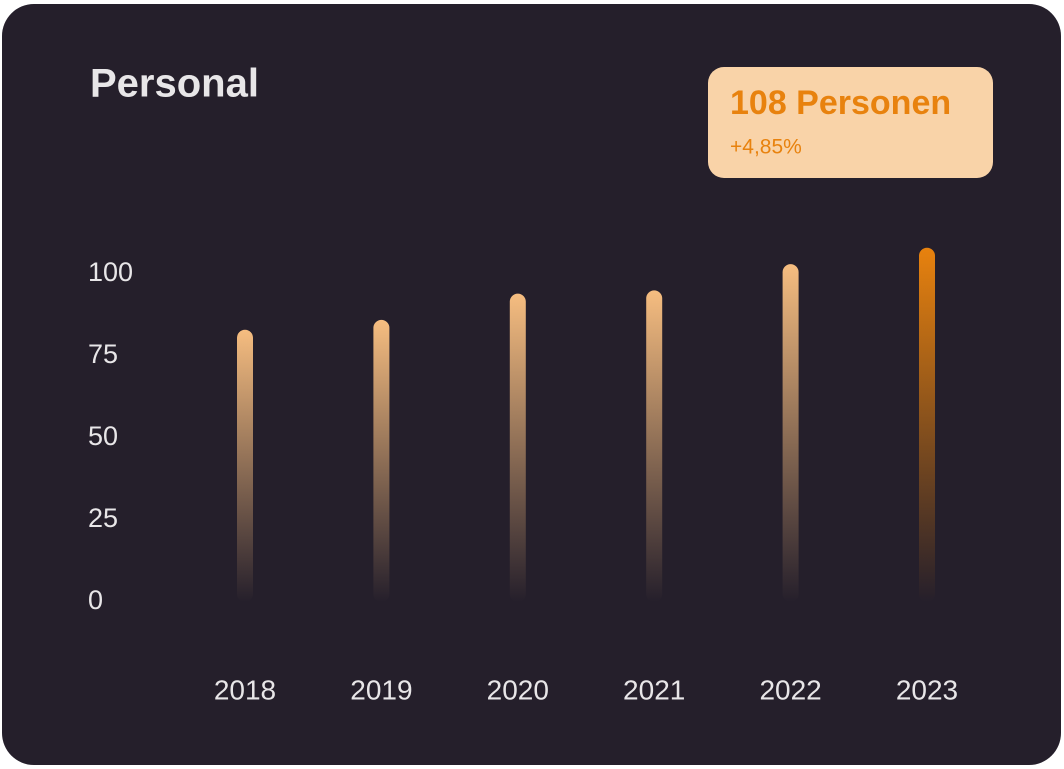 The width and height of the screenshot is (1064, 769). What do you see at coordinates (927, 689) in the screenshot?
I see `x-tick-label: 2023` at bounding box center [927, 689].